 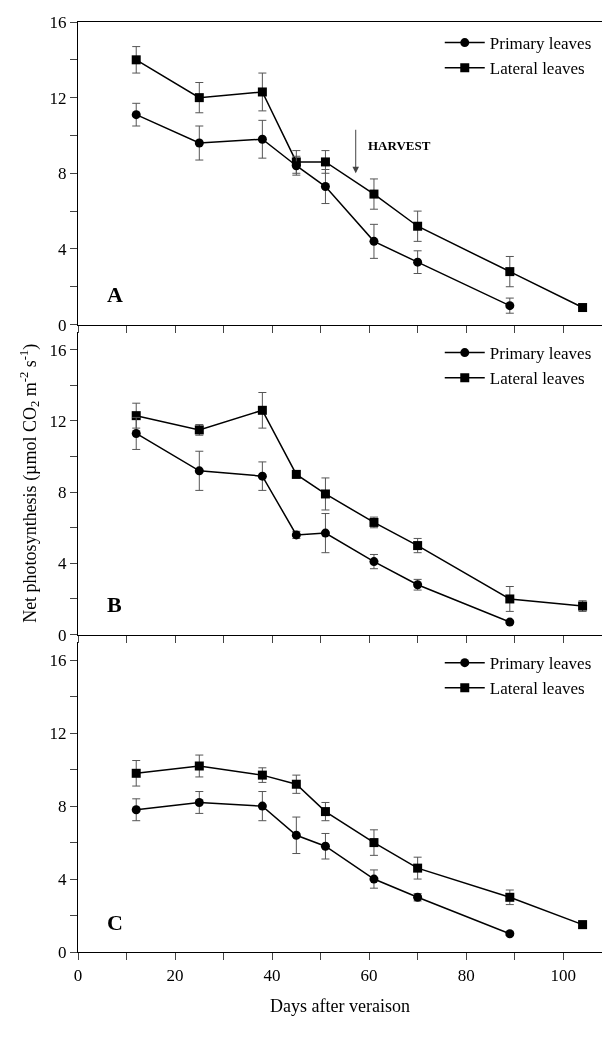 I want to click on annotation: HARVEST, so click(x=399, y=145).